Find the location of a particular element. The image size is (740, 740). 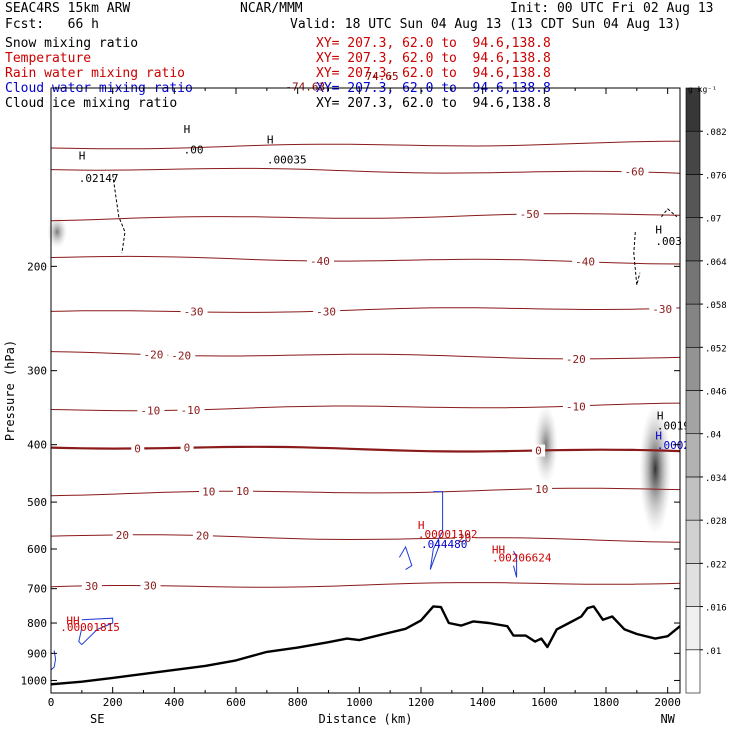

colorbar-label: .016 is located at coordinates (716, 609).